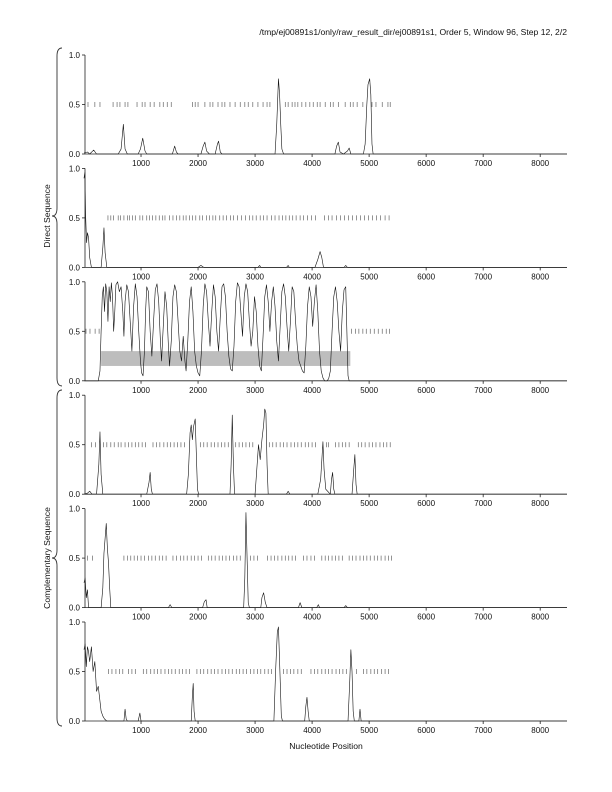 The width and height of the screenshot is (612, 792). What do you see at coordinates (326, 746) in the screenshot?
I see `x-axis-label: Nucleotide Position` at bounding box center [326, 746].